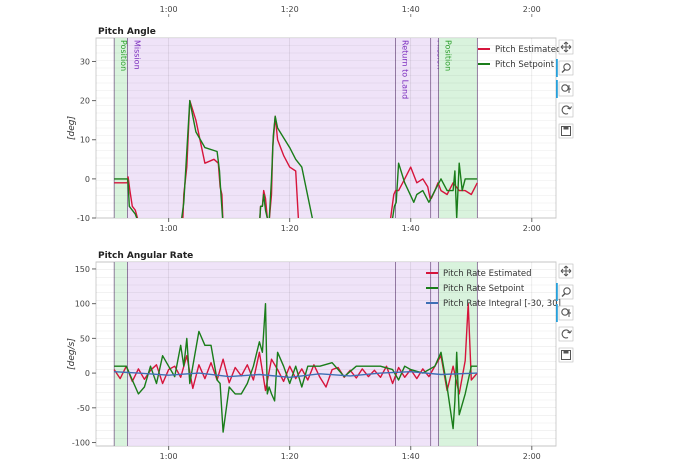 The image size is (690, 471). What do you see at coordinates (519, 57) in the screenshot?
I see `legend: Pitch Estimated Pitch Setpoint` at bounding box center [519, 57].